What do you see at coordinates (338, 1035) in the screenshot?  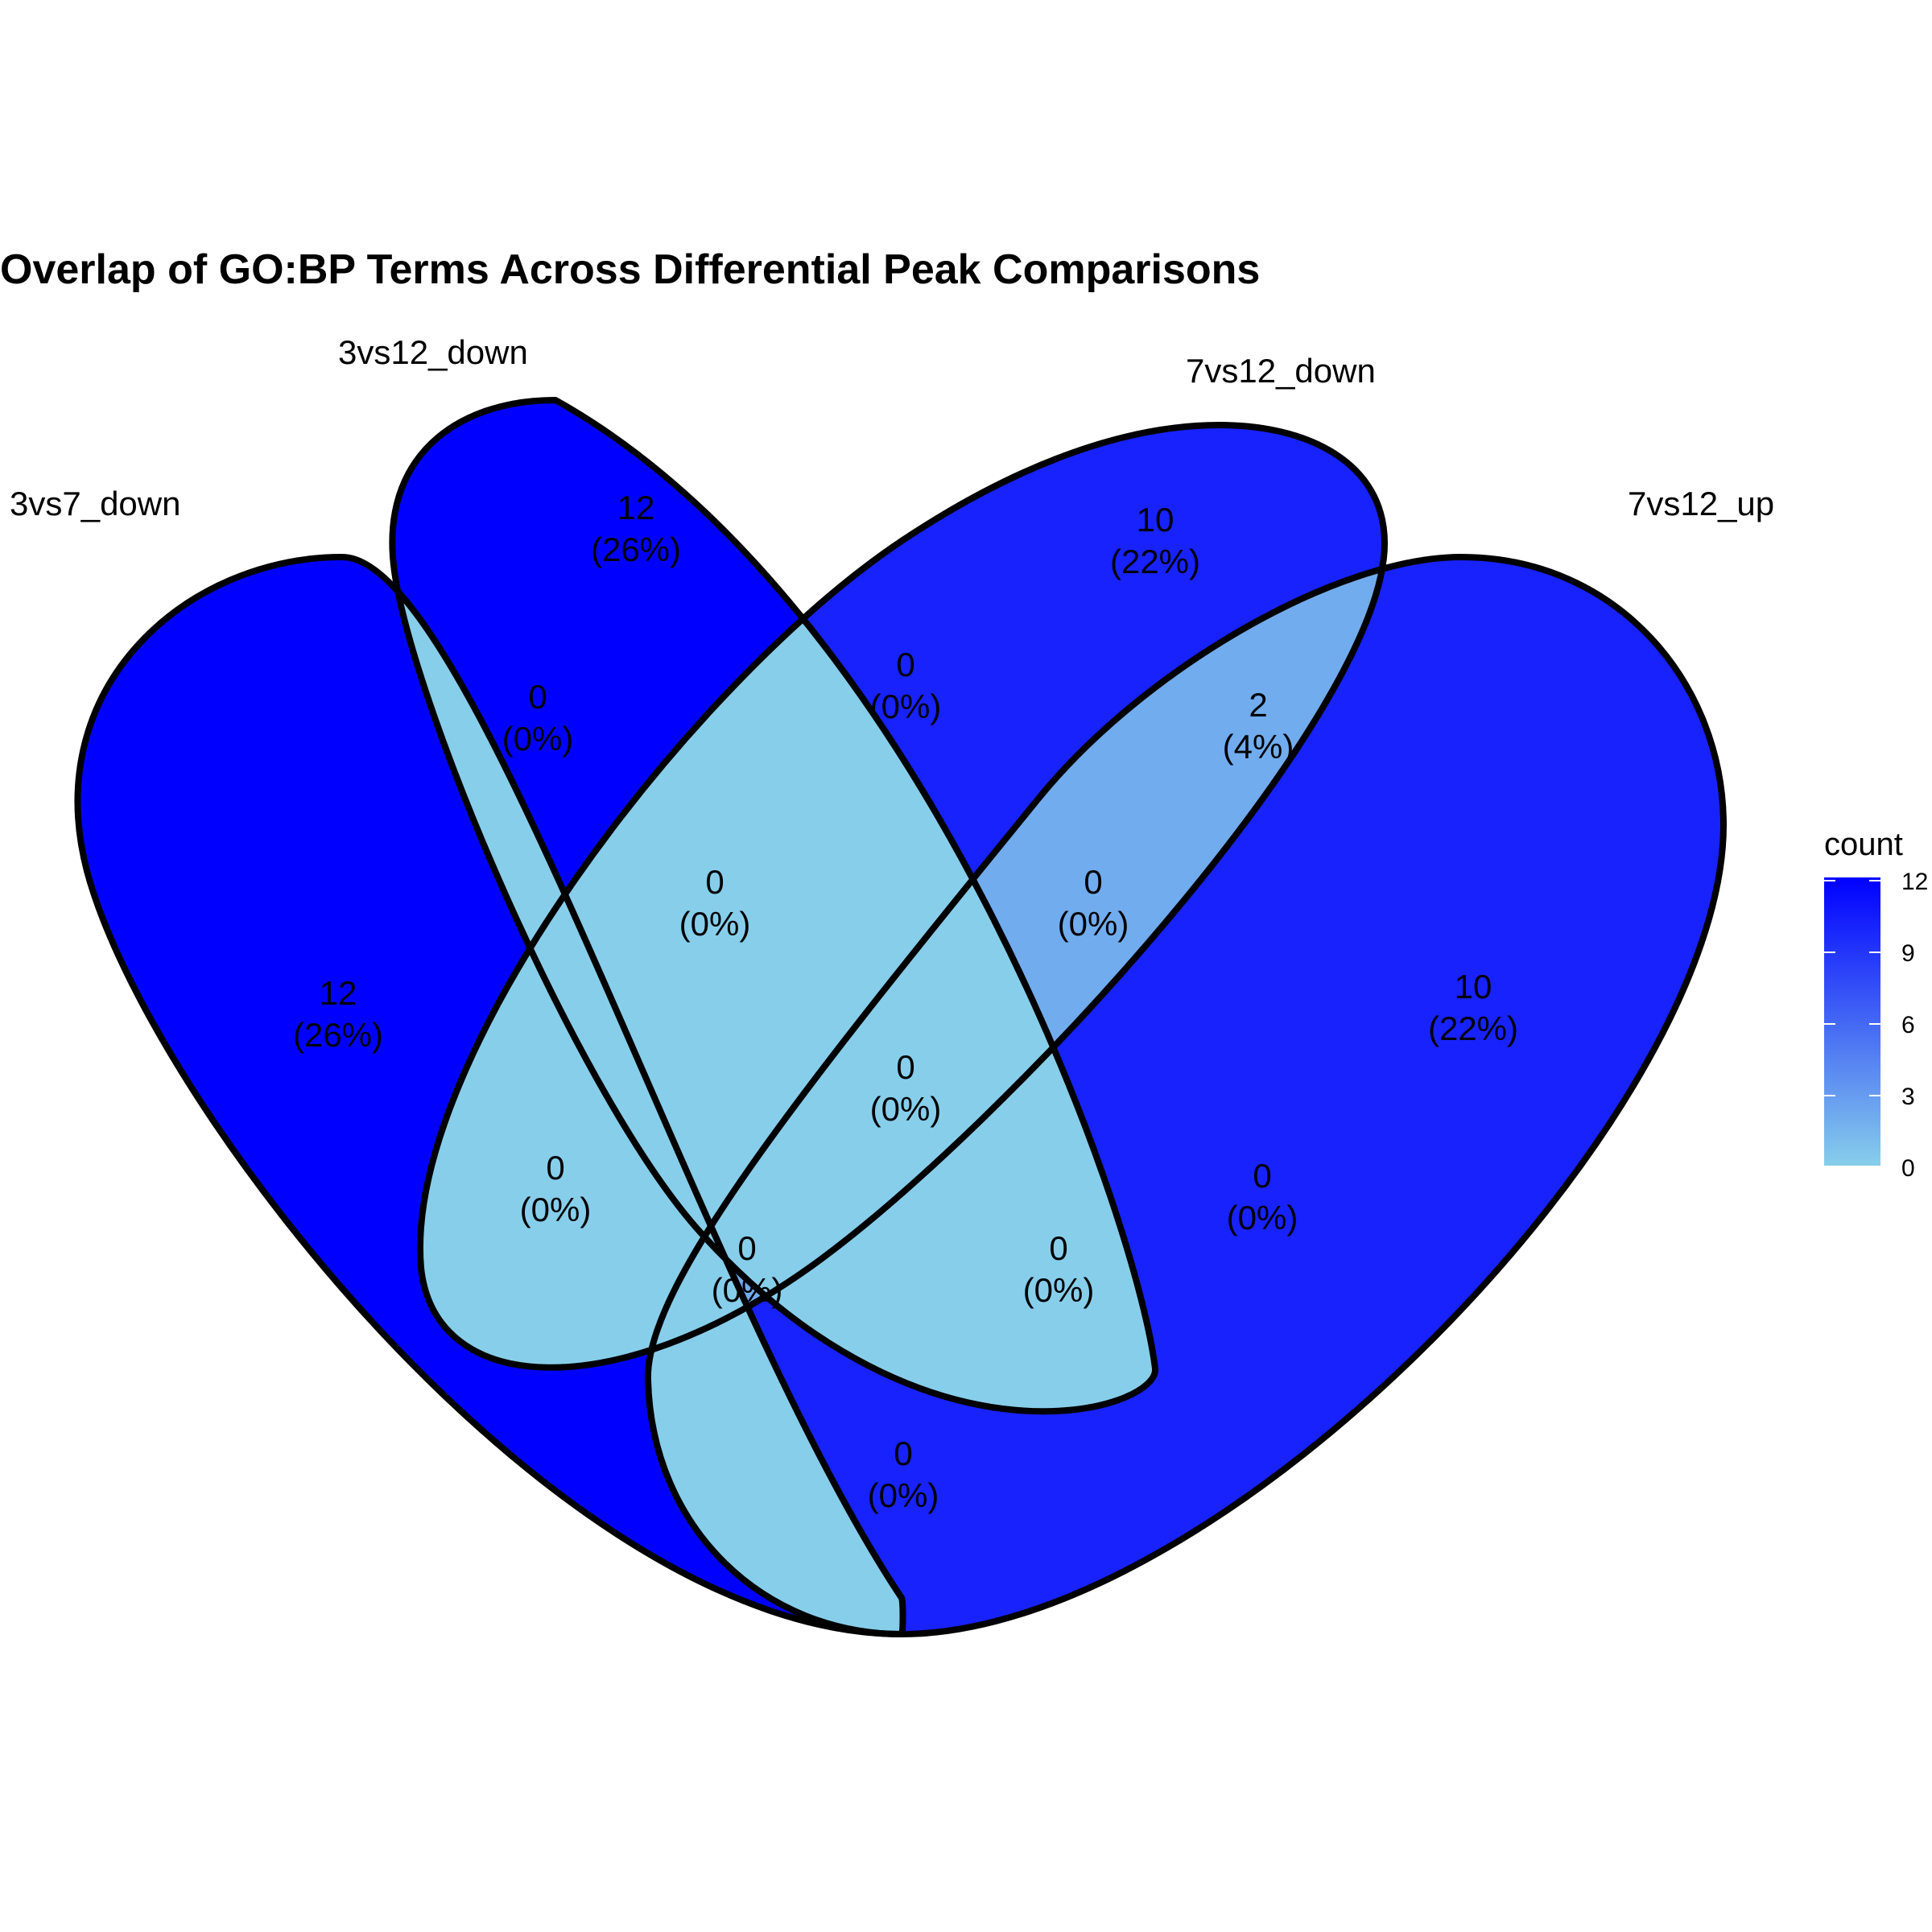 I see `region-percent-a: (26%)` at bounding box center [338, 1035].